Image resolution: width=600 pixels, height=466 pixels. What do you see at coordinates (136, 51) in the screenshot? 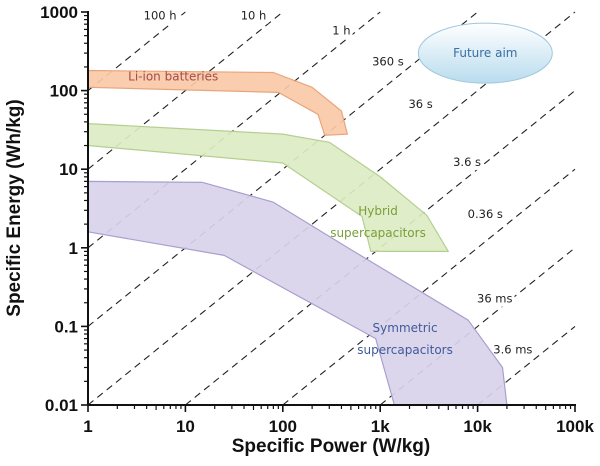
I see `time-line-100-h` at bounding box center [136, 51].